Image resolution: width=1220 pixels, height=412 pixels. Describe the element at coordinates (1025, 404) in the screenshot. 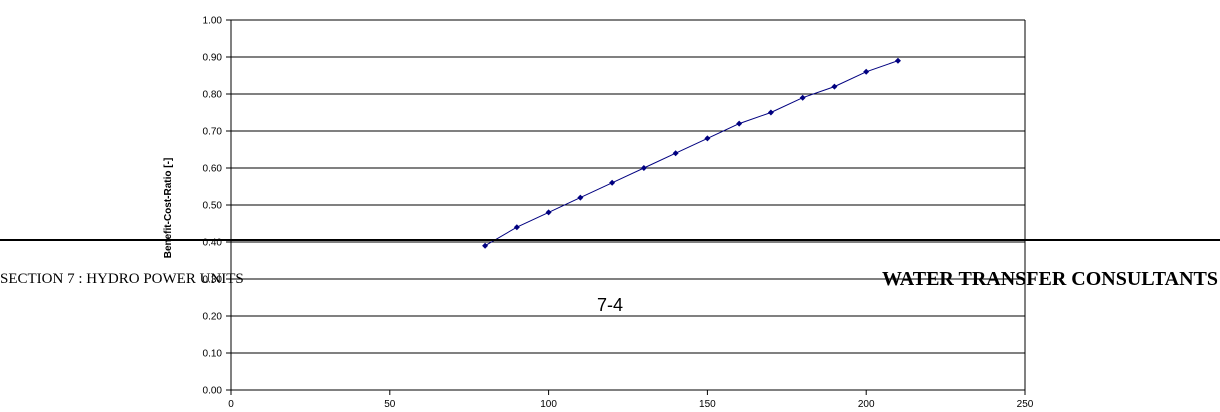

I see `x-tick-label: 250` at that location.